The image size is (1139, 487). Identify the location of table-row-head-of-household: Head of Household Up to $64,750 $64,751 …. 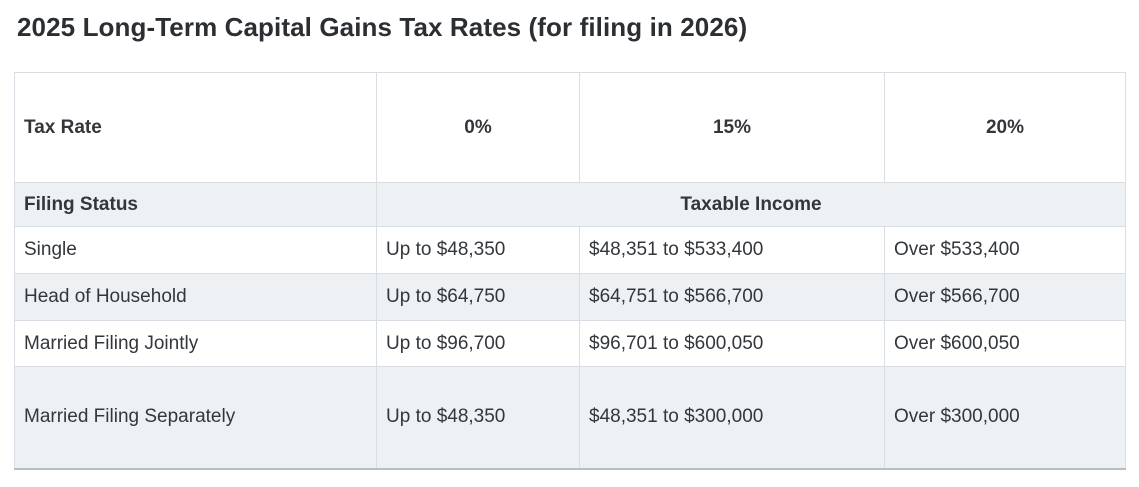
(570, 297).